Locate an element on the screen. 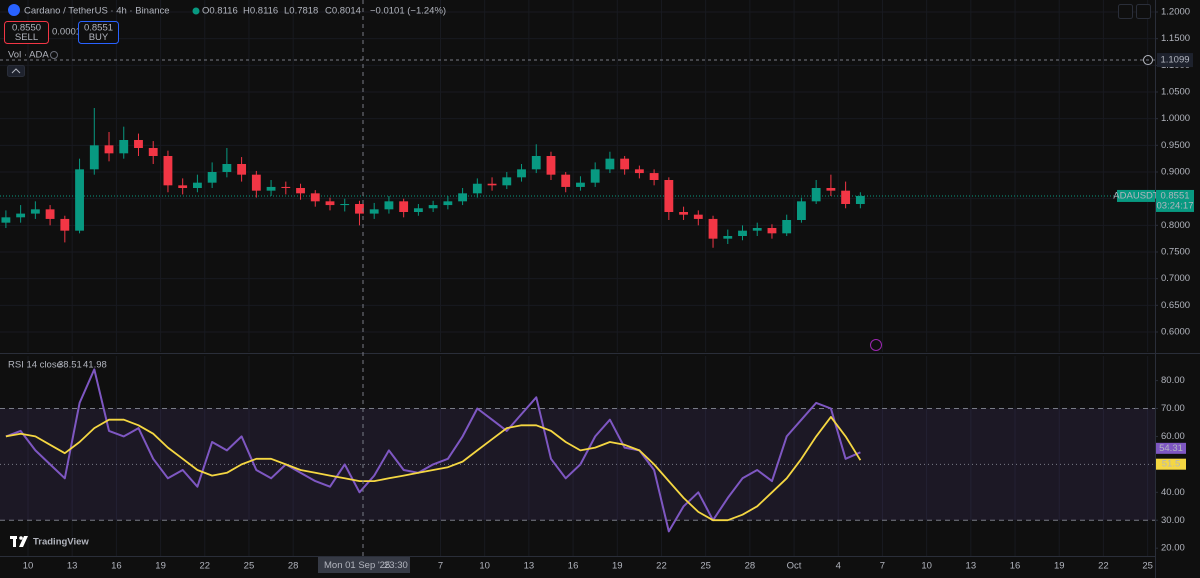  download-button is located at coordinates (1125, 11).